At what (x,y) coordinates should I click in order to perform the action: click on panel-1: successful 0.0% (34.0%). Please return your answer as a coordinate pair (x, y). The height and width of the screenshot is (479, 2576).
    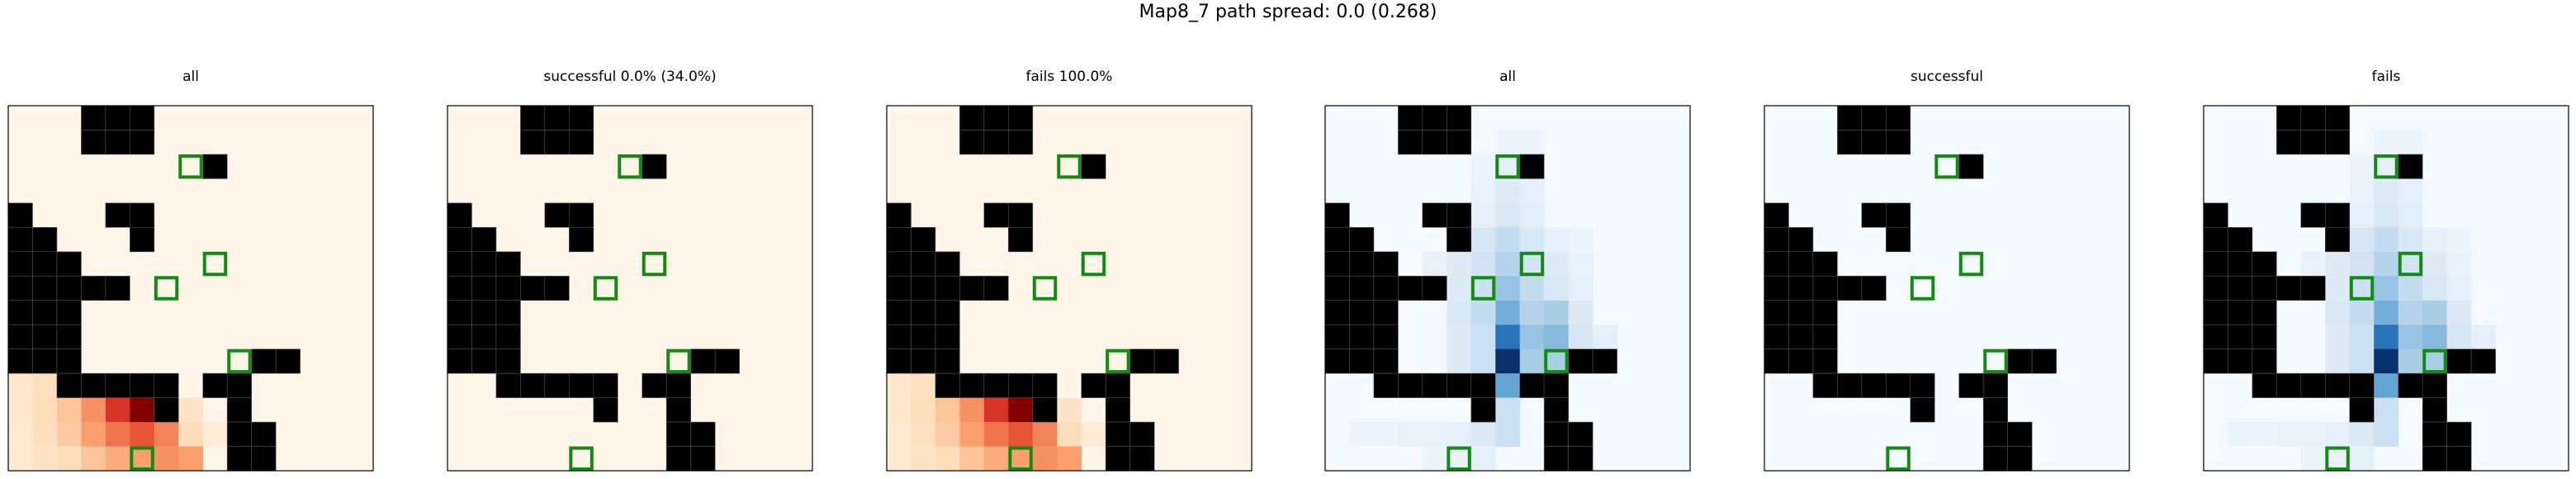
    Looking at the image, I should click on (630, 270).